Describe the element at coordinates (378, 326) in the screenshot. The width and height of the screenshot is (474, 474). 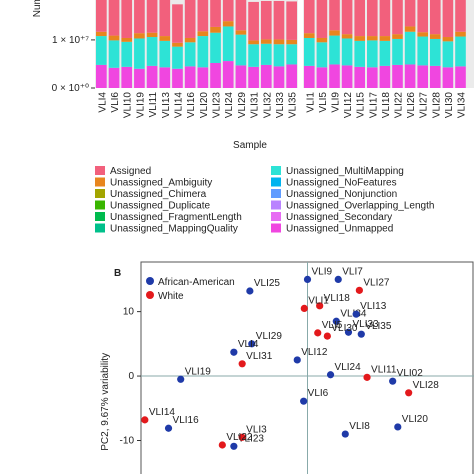
I see `point-label: VLI35` at that location.